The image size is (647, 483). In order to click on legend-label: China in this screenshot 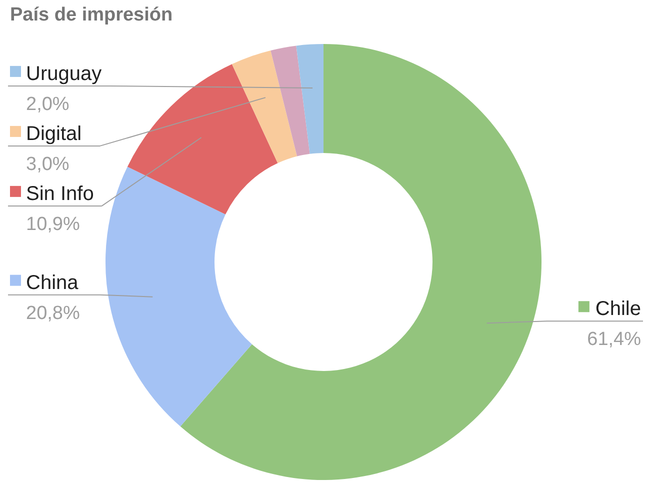, I will do `click(53, 283)`.